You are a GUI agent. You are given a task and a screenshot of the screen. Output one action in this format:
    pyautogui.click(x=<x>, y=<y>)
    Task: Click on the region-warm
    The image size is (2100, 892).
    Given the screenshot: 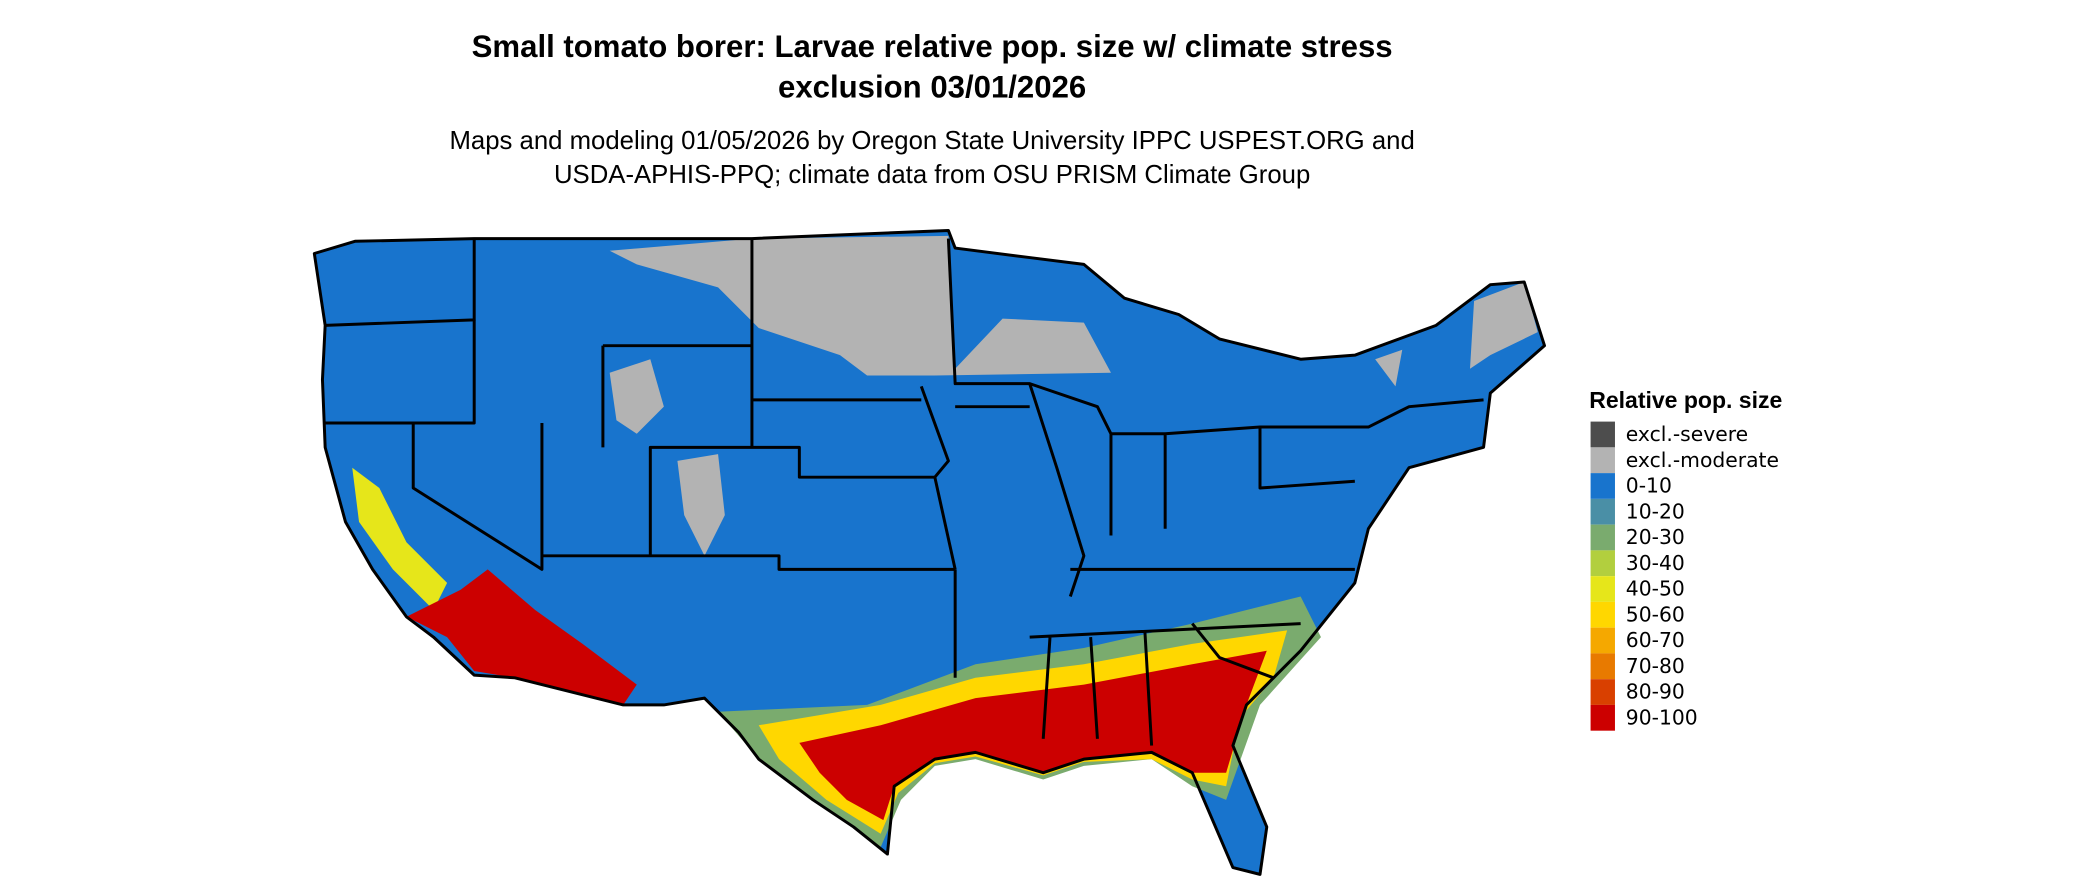 What is the action you would take?
    pyautogui.click(x=400, y=539)
    